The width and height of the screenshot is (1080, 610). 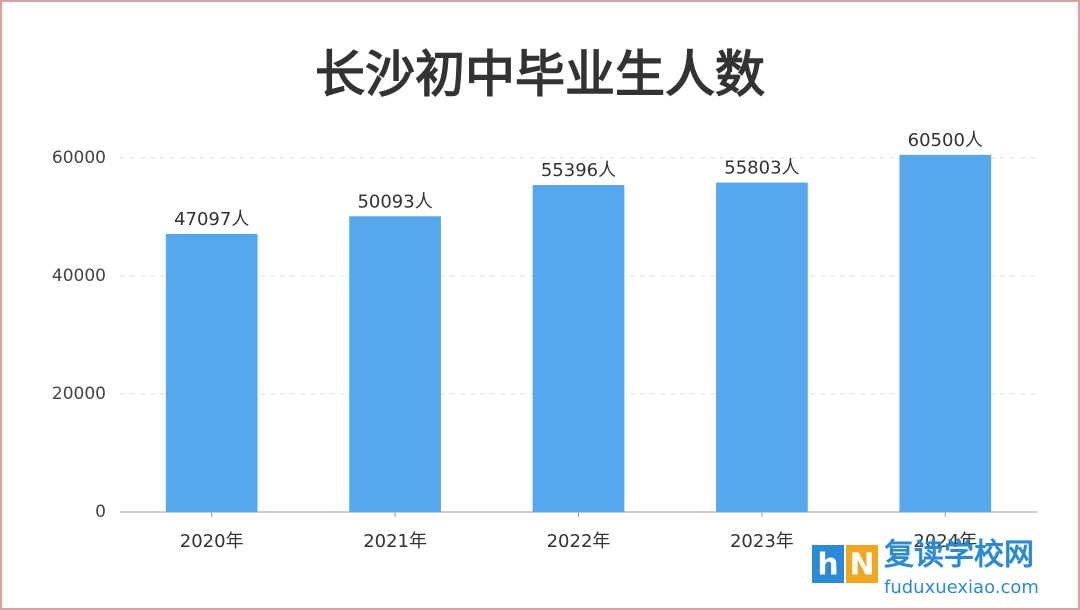 I want to click on site-name: 复读学校网, so click(x=959, y=555).